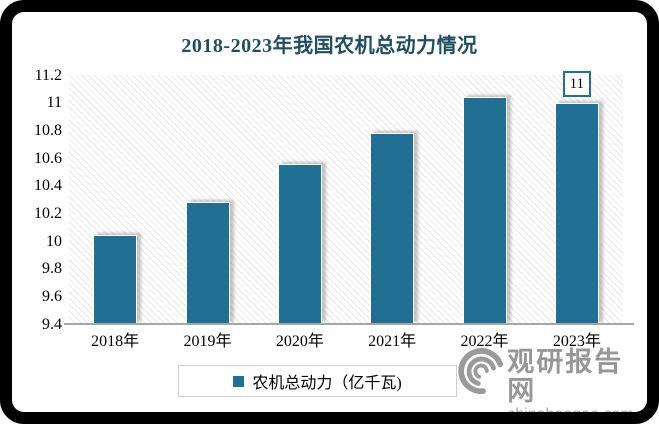  What do you see at coordinates (576, 83) in the screenshot?
I see `data-label-value: 11` at bounding box center [576, 83].